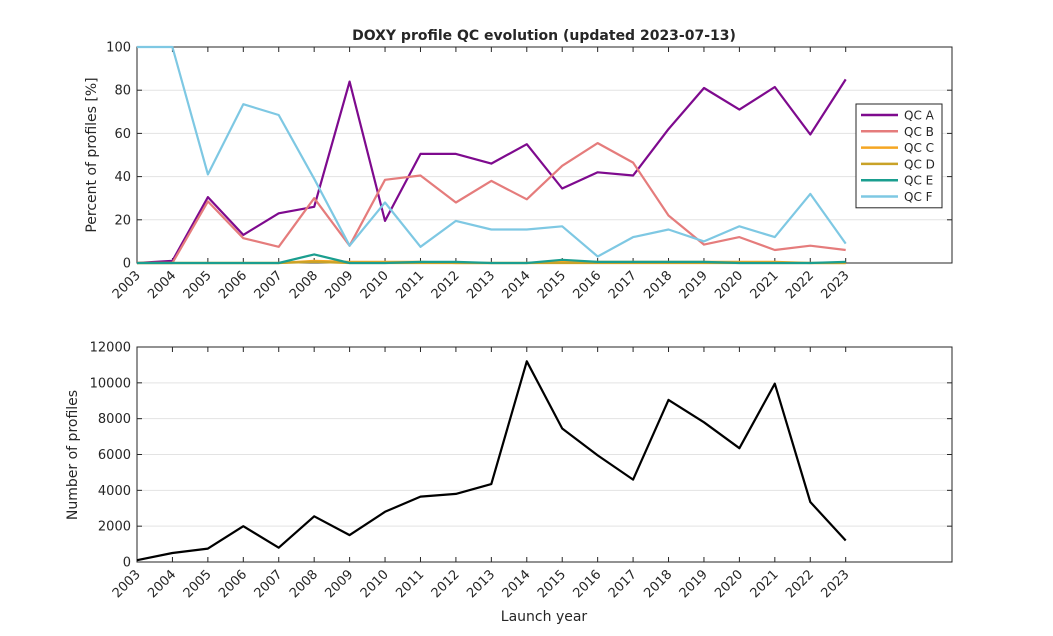 This screenshot has height=636, width=1053. What do you see at coordinates (587, 584) in the screenshot?
I see `bottom-x-tick-label: 2016` at bounding box center [587, 584].